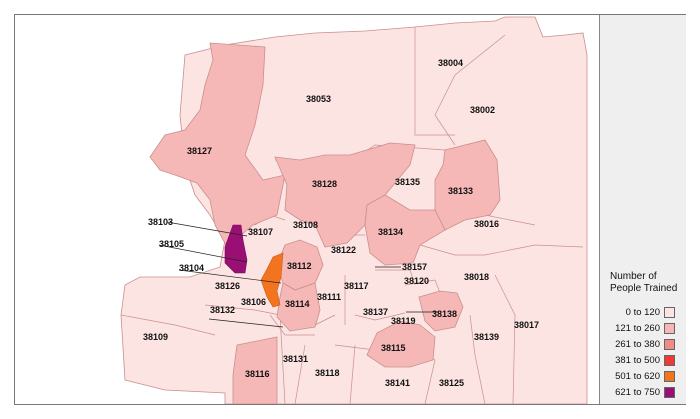 The height and width of the screenshot is (419, 700). What do you see at coordinates (486, 224) in the screenshot?
I see `zip-label: 38016` at bounding box center [486, 224].